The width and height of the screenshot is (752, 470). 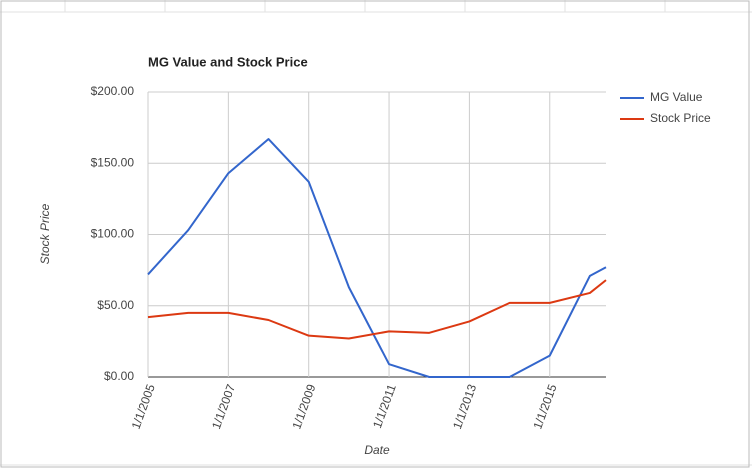 I want to click on y-tick-label: $0.00, so click(x=119, y=376).